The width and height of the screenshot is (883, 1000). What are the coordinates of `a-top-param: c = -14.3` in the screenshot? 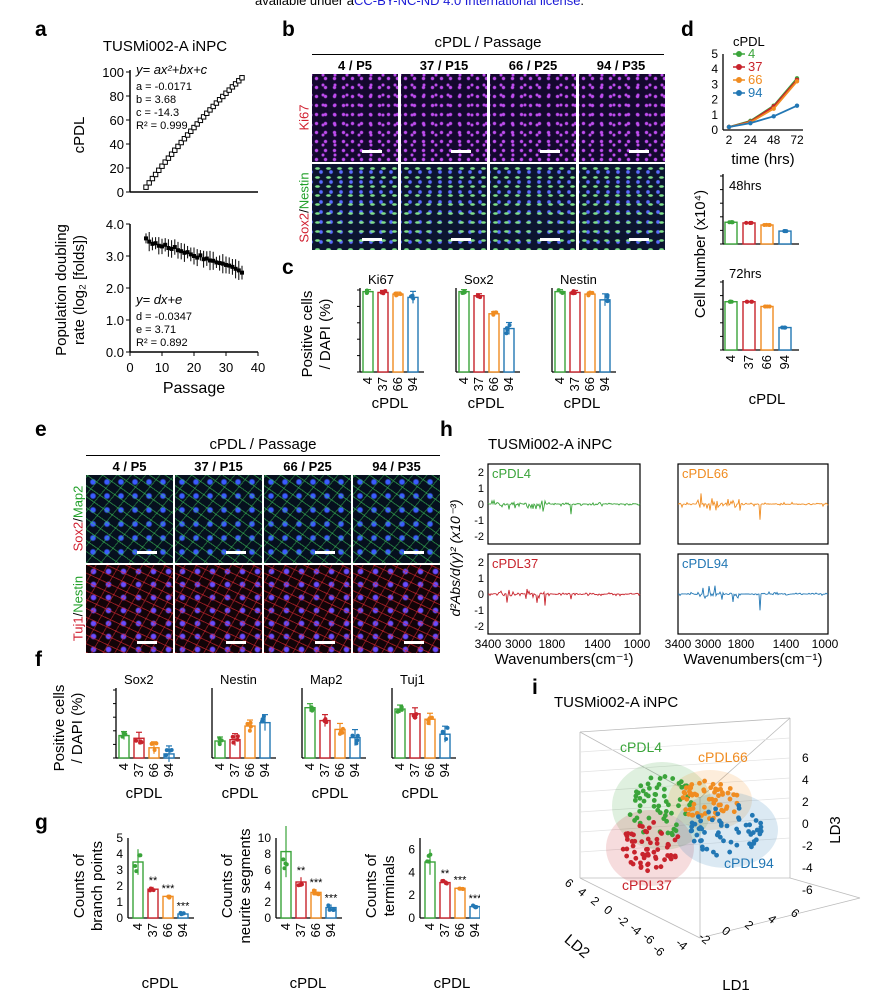 It's located at (157, 113).